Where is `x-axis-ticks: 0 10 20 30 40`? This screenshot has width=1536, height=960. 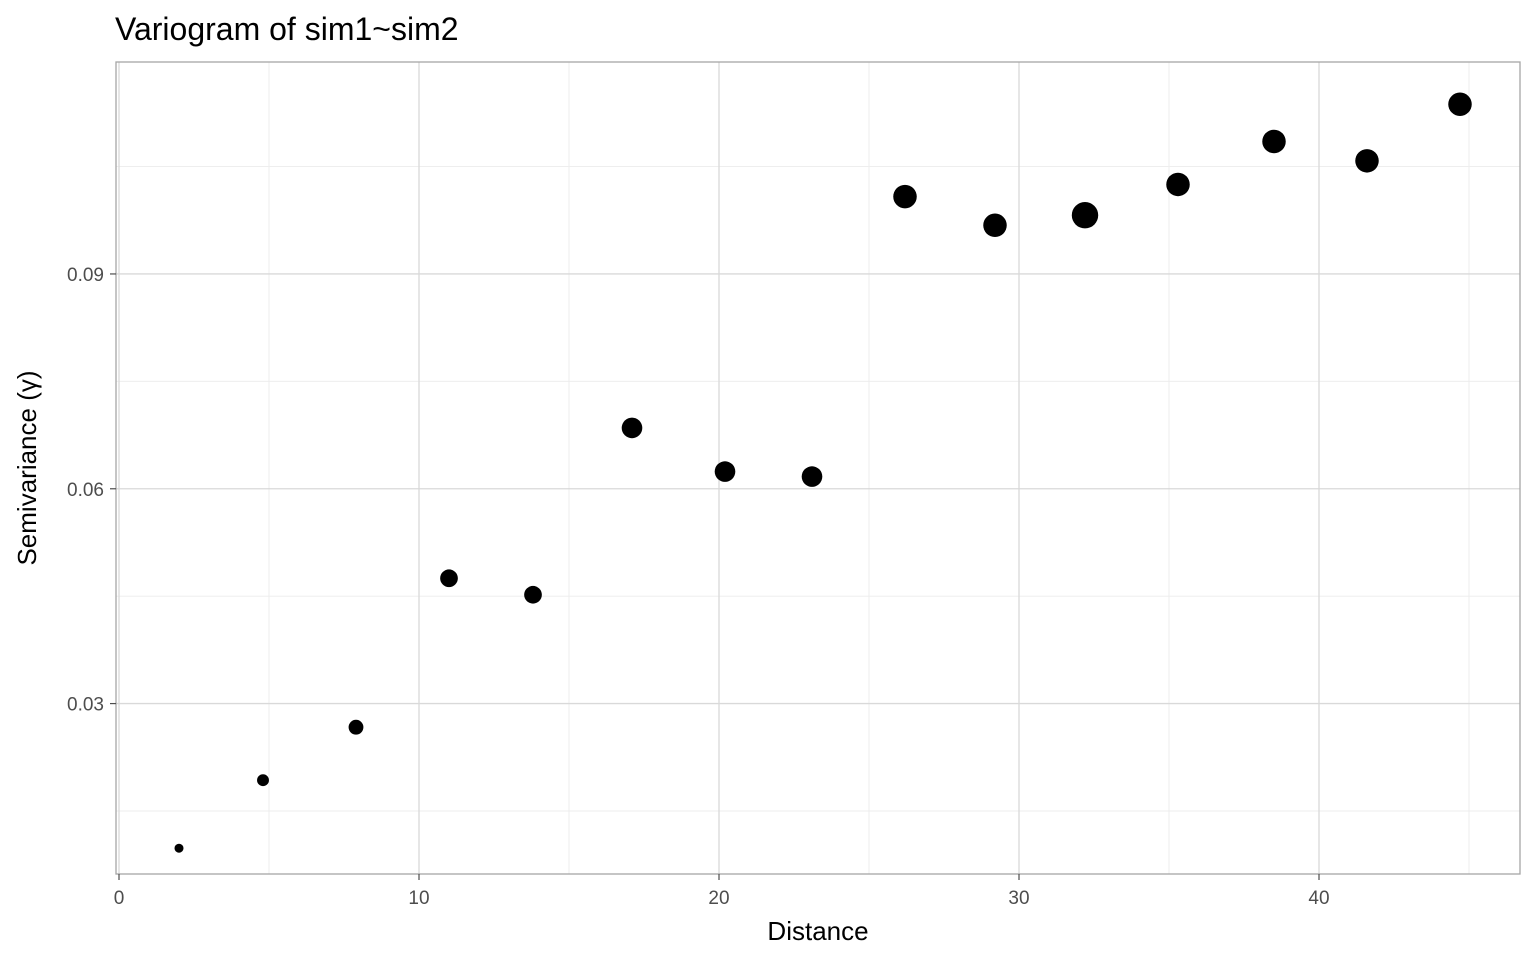
x-axis-ticks: 0 10 20 30 40 is located at coordinates (722, 891).